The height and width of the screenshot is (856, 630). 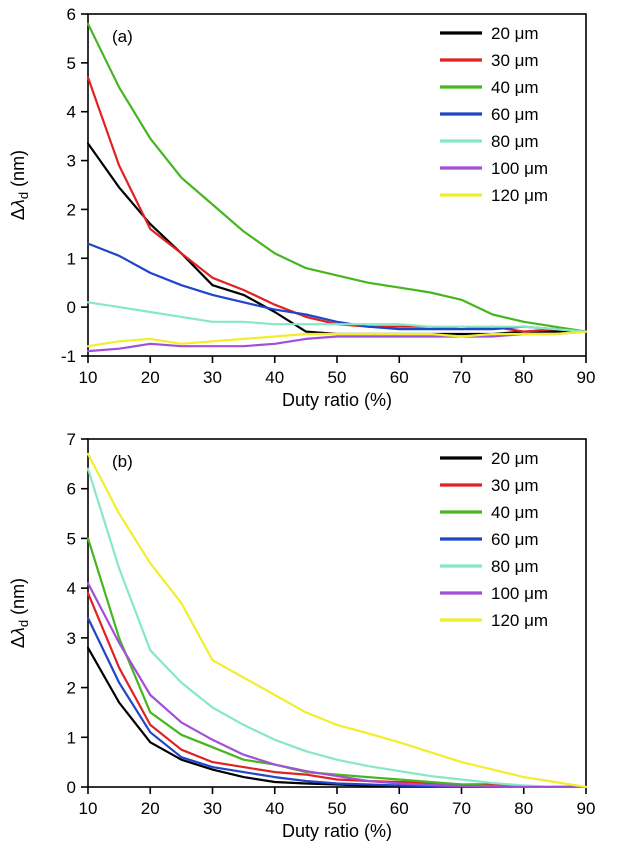 What do you see at coordinates (68, 356) in the screenshot?
I see `y-tick-label: -1` at bounding box center [68, 356].